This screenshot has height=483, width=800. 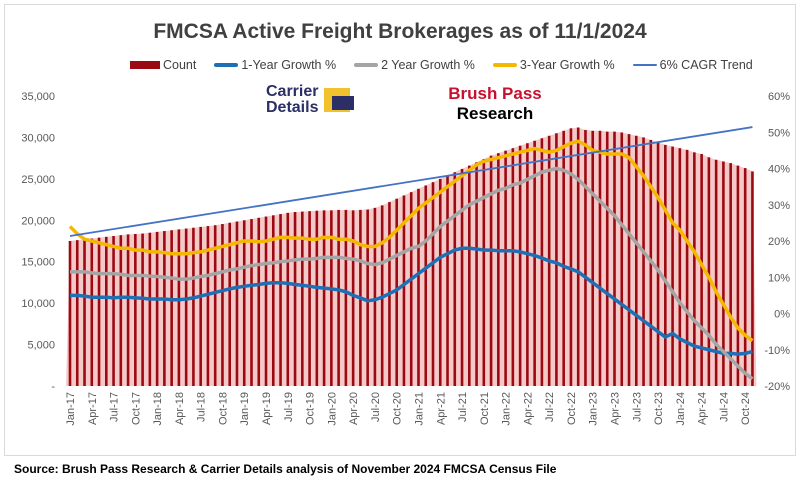 I want to click on legend-item-trend: 6% CAGR Trend, so click(x=692, y=65).